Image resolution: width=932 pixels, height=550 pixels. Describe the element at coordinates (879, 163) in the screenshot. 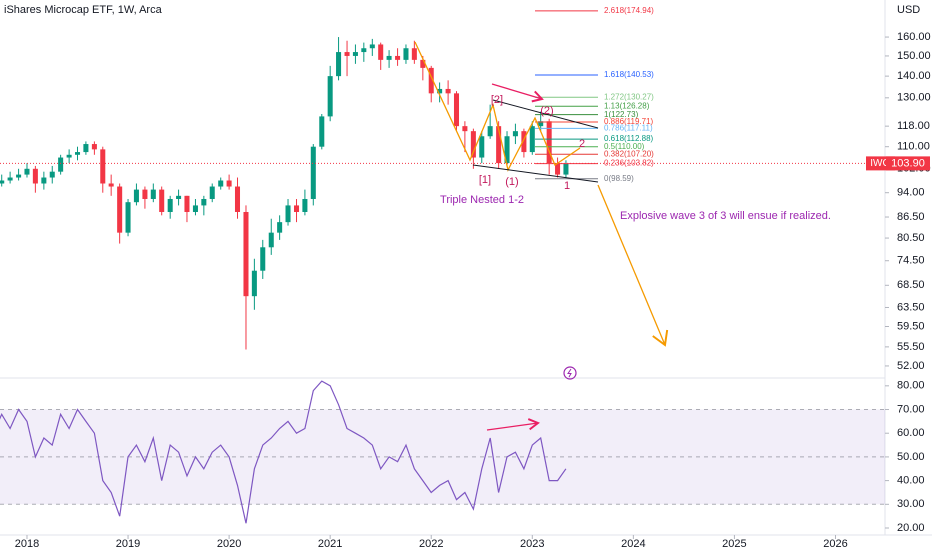

I see `symbol-label: IWC` at that location.